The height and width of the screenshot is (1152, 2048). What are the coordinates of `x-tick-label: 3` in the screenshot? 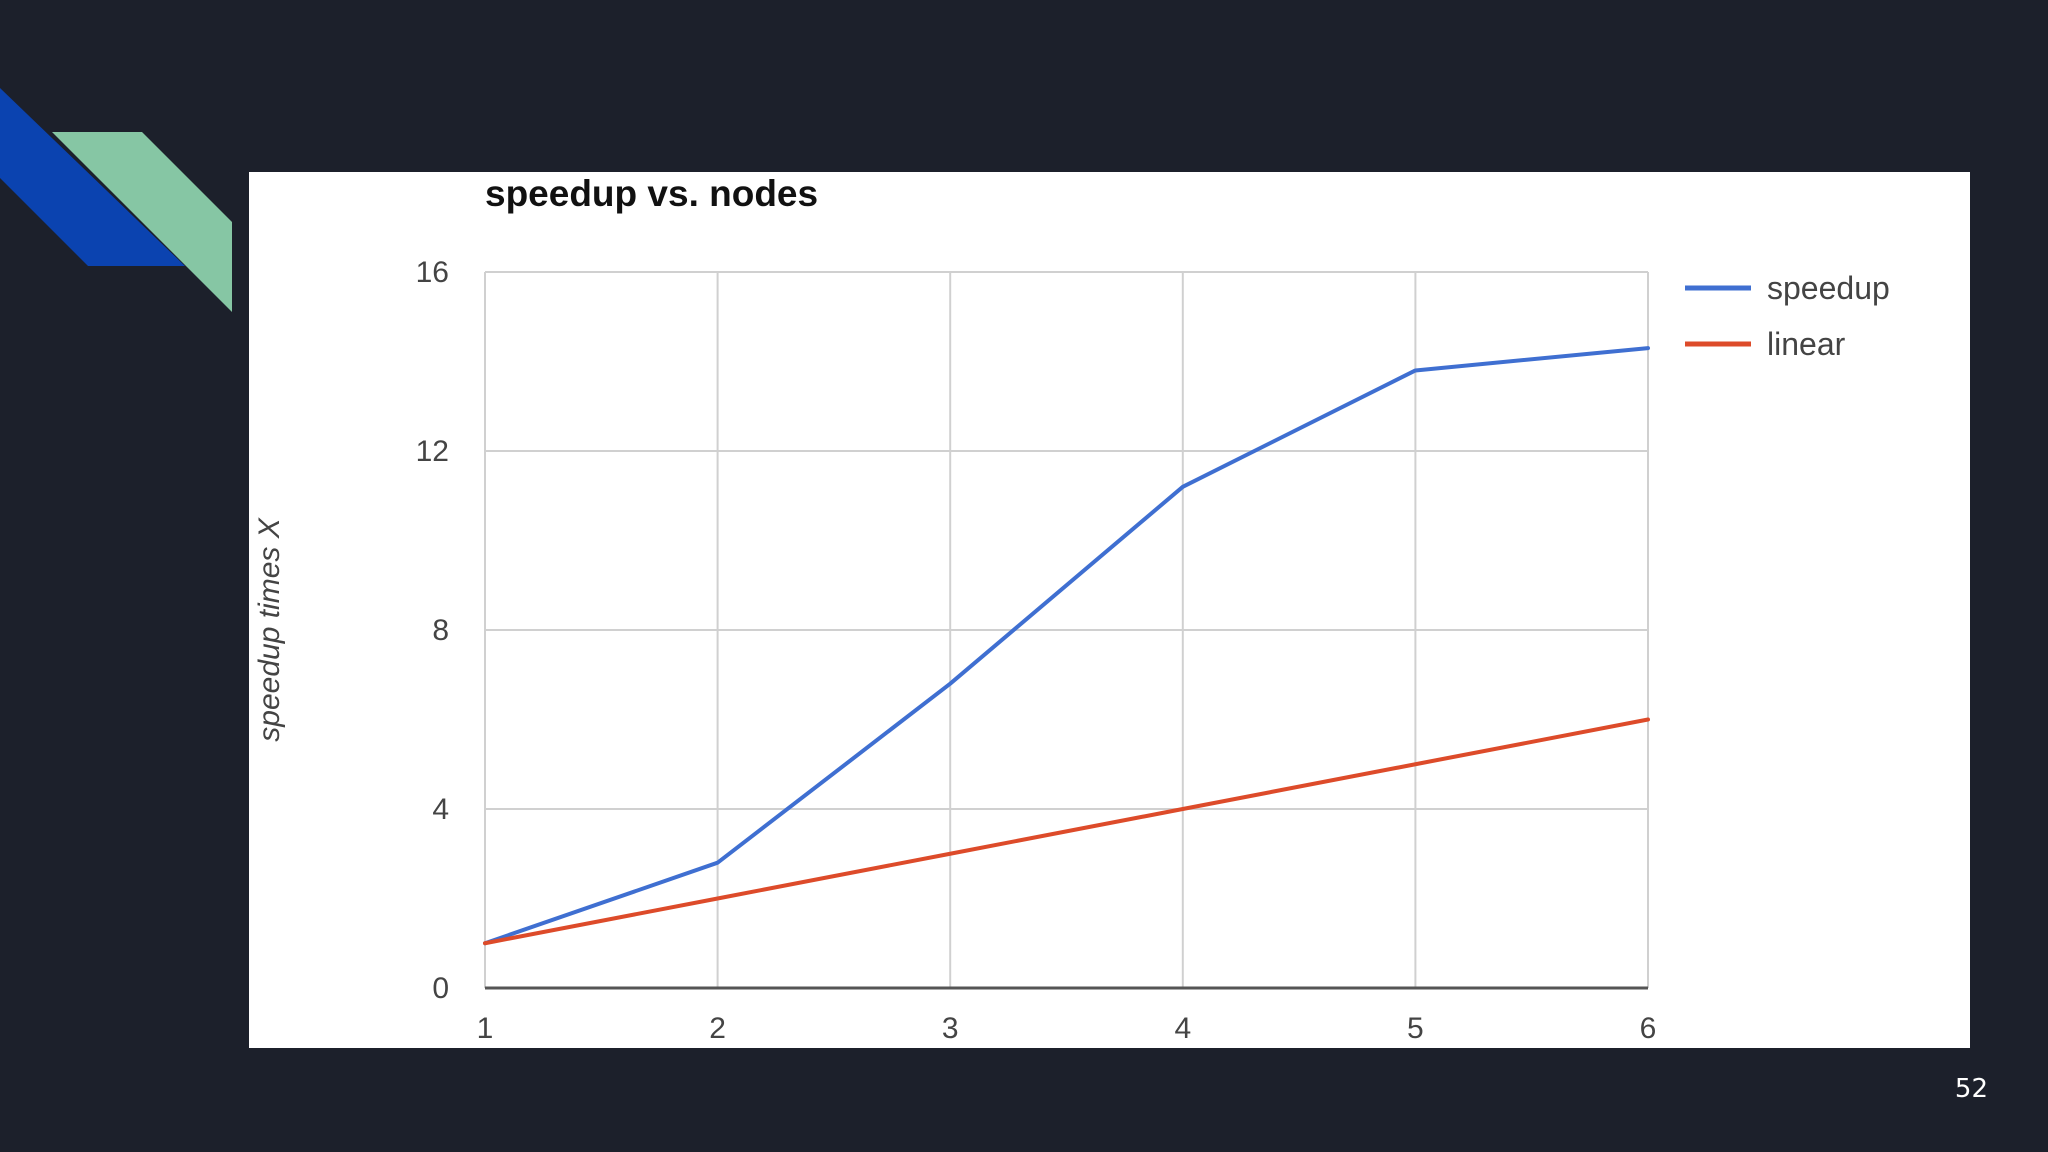 It's located at (950, 1028).